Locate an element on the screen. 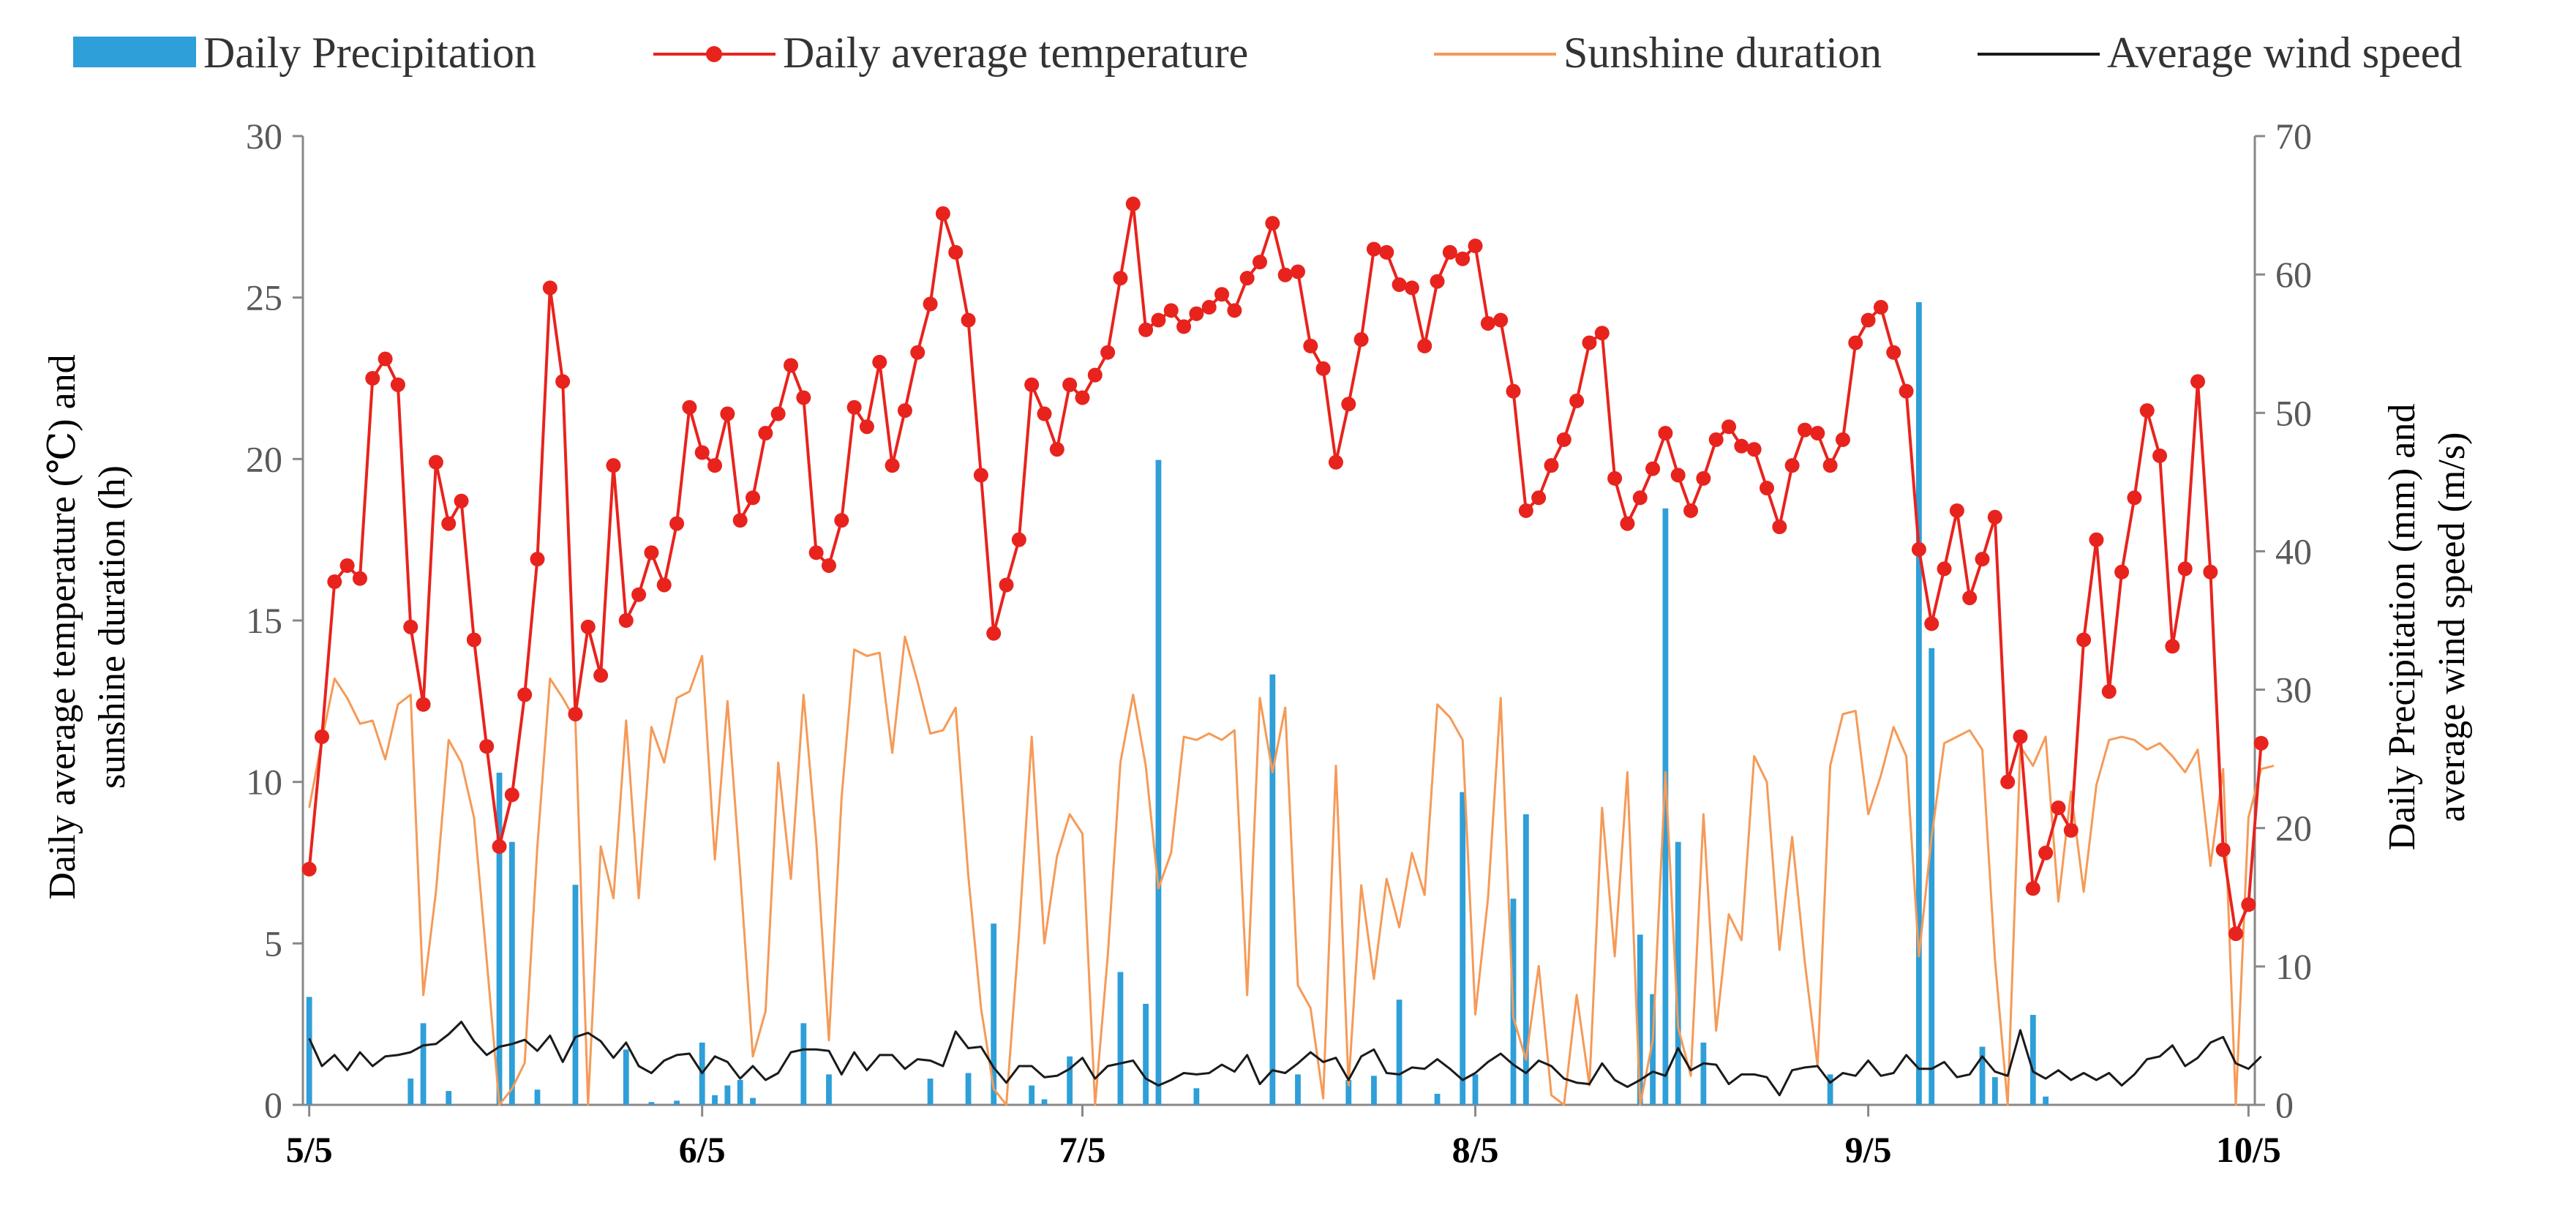 Image resolution: width=2576 pixels, height=1219 pixels. wind-line is located at coordinates (1285, 1059).